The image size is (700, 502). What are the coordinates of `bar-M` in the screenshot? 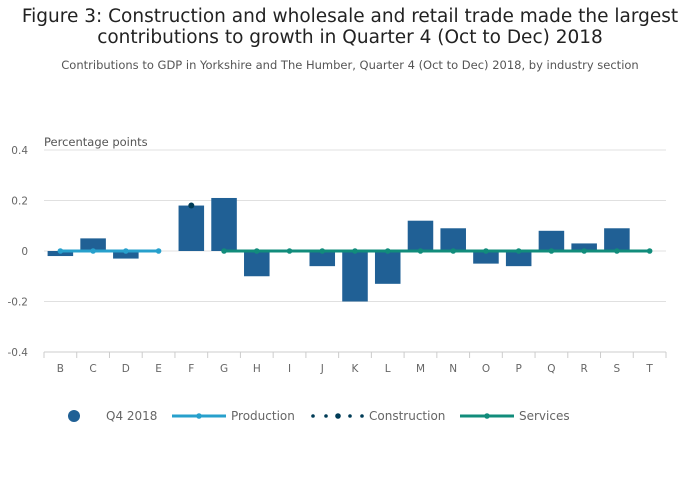 It's located at (420, 235).